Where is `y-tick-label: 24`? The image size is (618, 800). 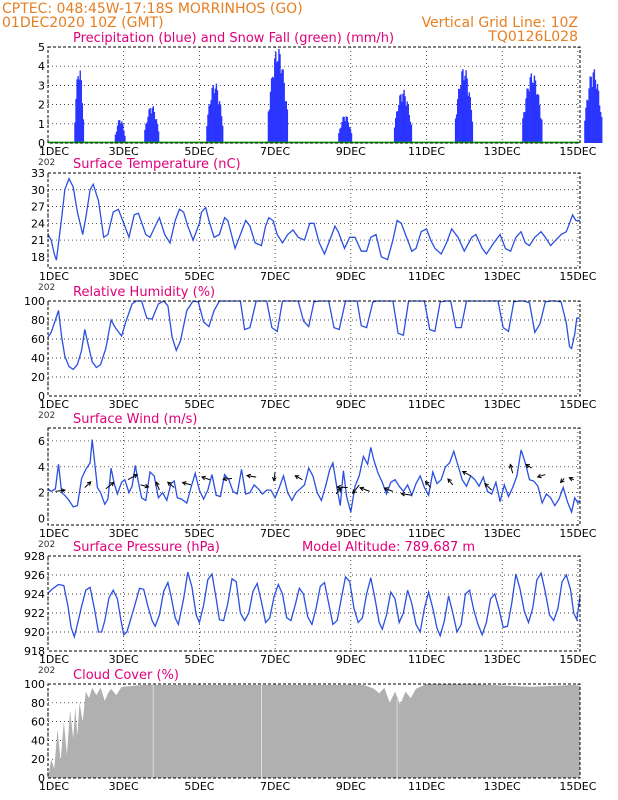
y-tick-label: 24 is located at coordinates (38, 223).